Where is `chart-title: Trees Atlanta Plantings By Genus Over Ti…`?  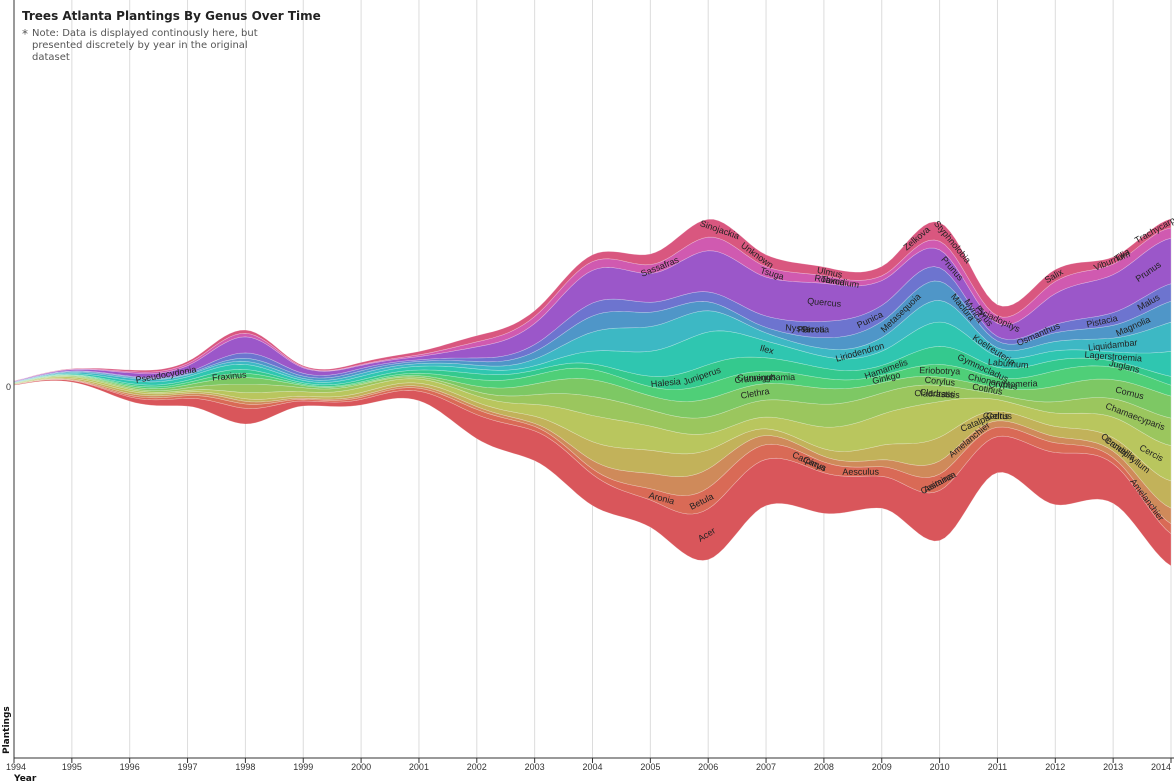 chart-title: Trees Atlanta Plantings By Genus Over Ti… is located at coordinates (171, 16).